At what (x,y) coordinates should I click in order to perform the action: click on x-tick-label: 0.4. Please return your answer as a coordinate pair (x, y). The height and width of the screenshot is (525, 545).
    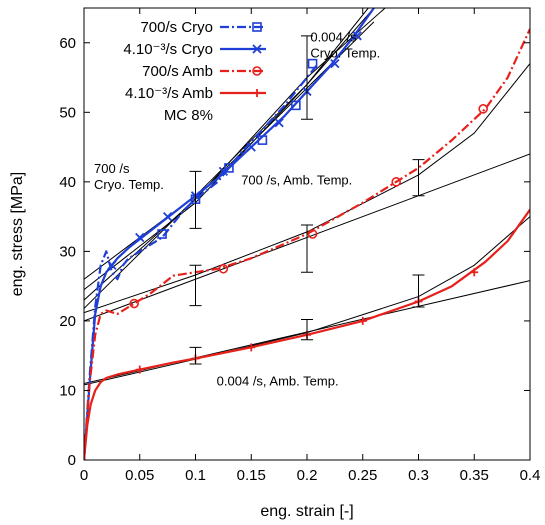
    Looking at the image, I should click on (530, 475).